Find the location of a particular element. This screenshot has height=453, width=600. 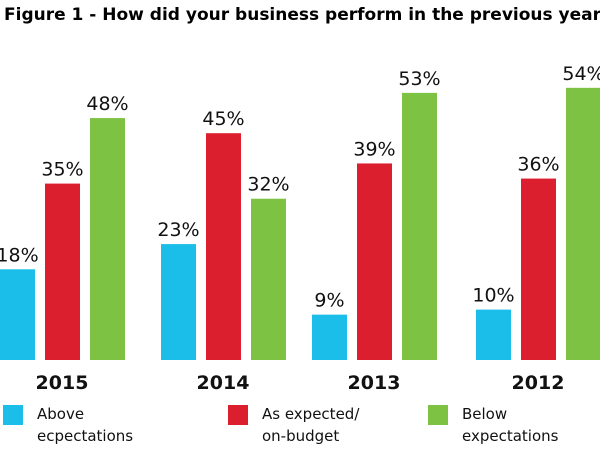

value-label-2015-series-2: 48% is located at coordinates (107, 104).